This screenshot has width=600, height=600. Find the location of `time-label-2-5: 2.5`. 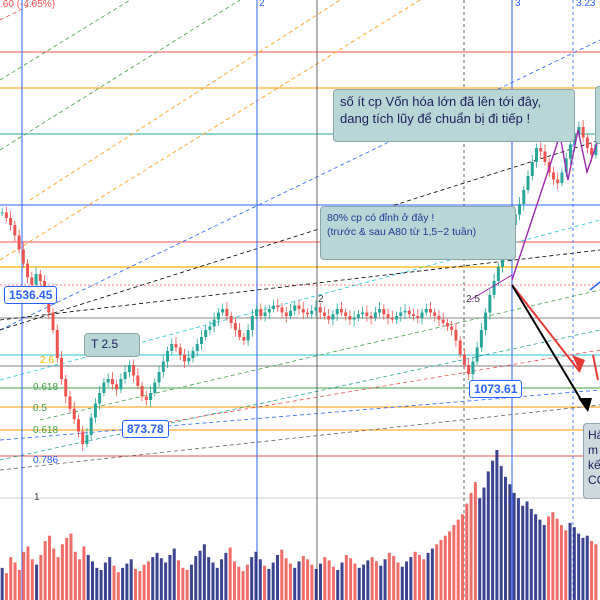

time-label-2-5: 2.5 is located at coordinates (473, 299).